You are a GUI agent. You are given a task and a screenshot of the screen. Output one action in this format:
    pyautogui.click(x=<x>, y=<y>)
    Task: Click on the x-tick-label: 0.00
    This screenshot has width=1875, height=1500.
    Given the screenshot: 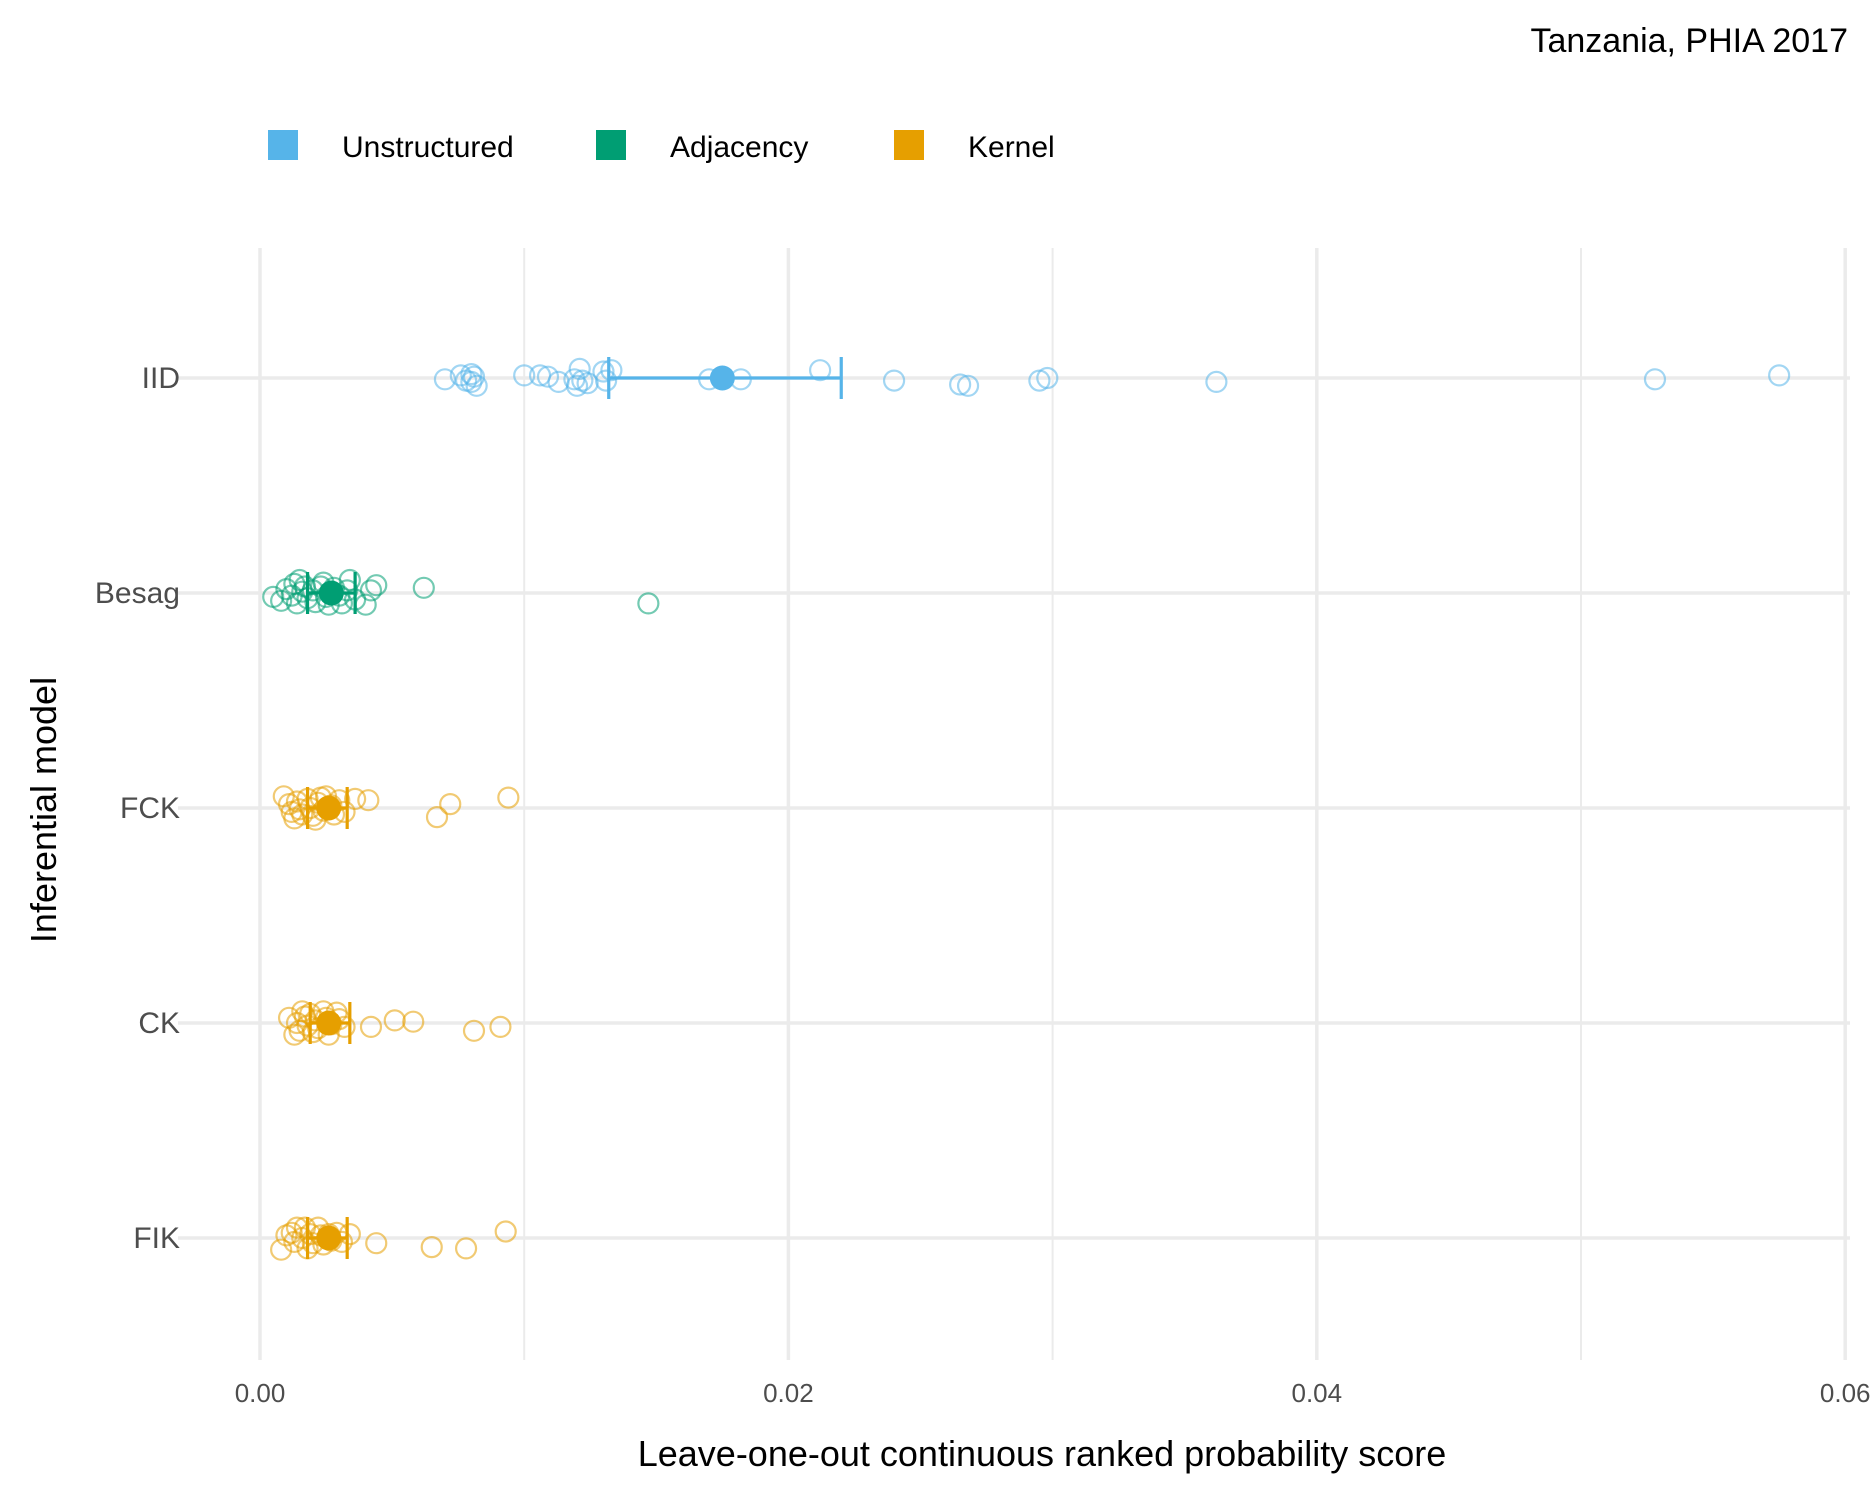 What is the action you would take?
    pyautogui.click(x=260, y=1393)
    